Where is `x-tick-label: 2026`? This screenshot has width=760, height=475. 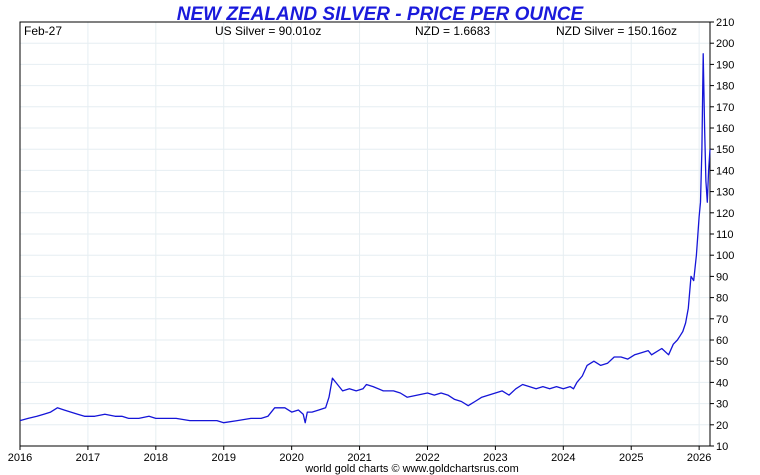 x-tick-label: 2026 is located at coordinates (699, 458).